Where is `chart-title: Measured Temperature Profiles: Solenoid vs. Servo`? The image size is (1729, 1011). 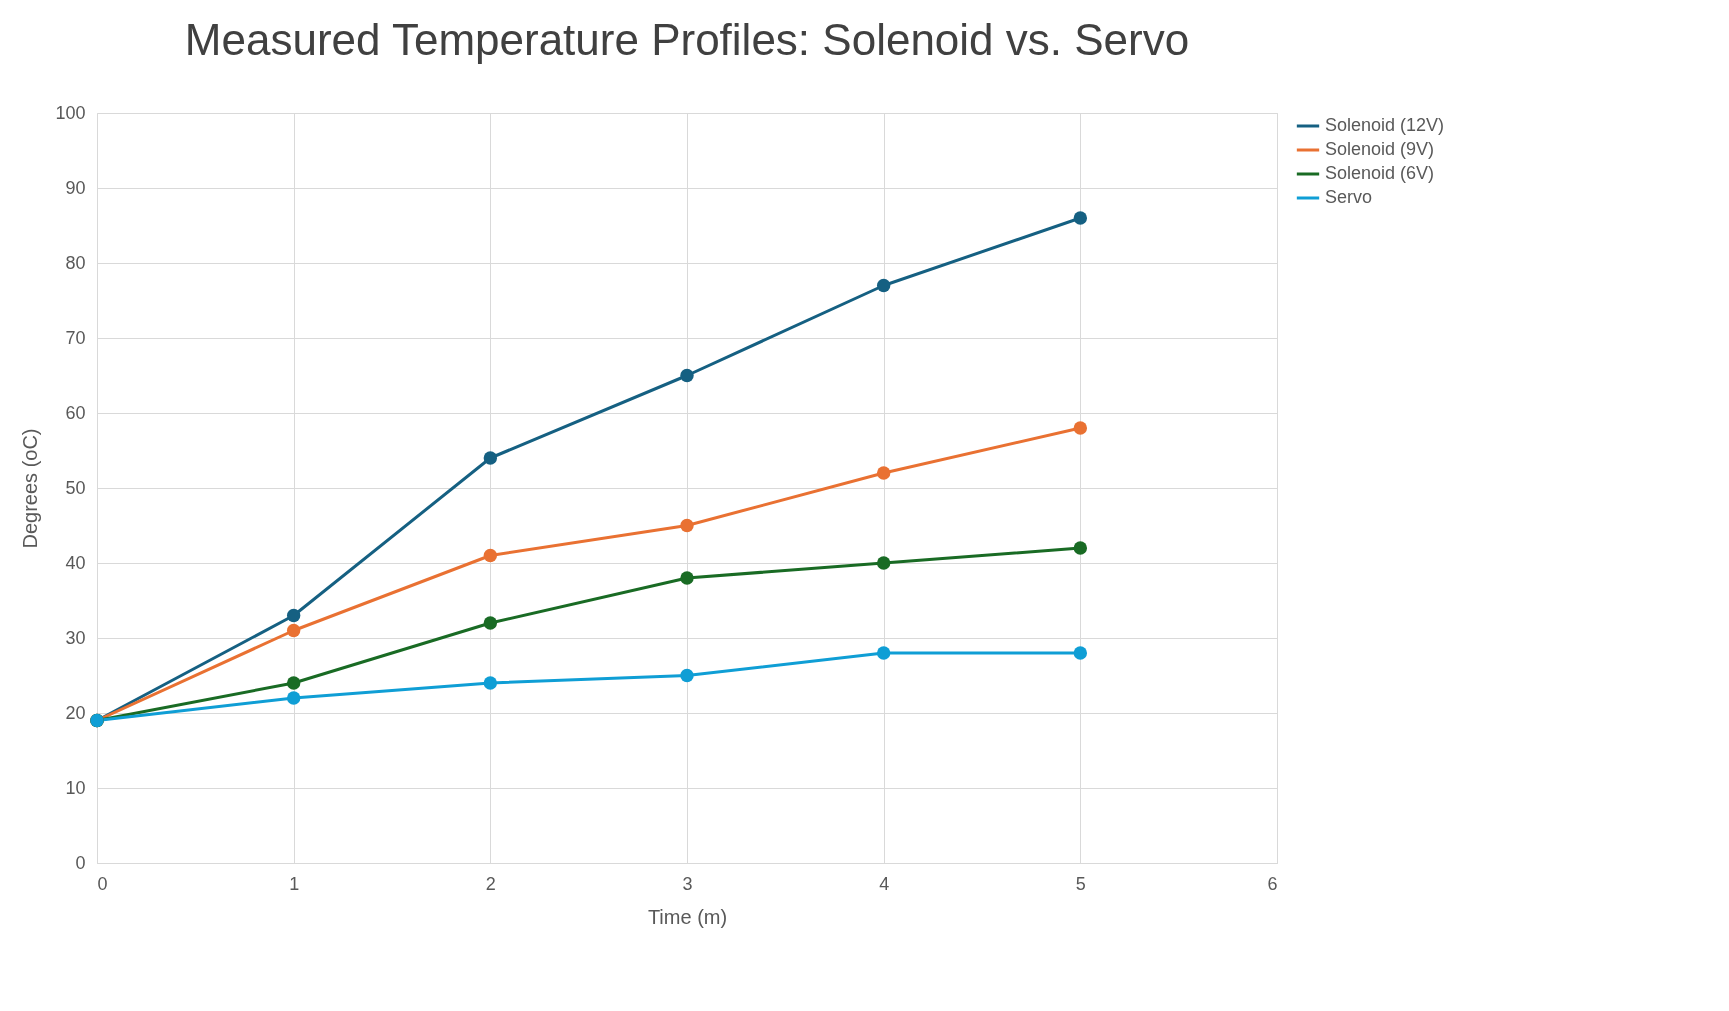 chart-title: Measured Temperature Profiles: Solenoid vs. Servo is located at coordinates (687, 39).